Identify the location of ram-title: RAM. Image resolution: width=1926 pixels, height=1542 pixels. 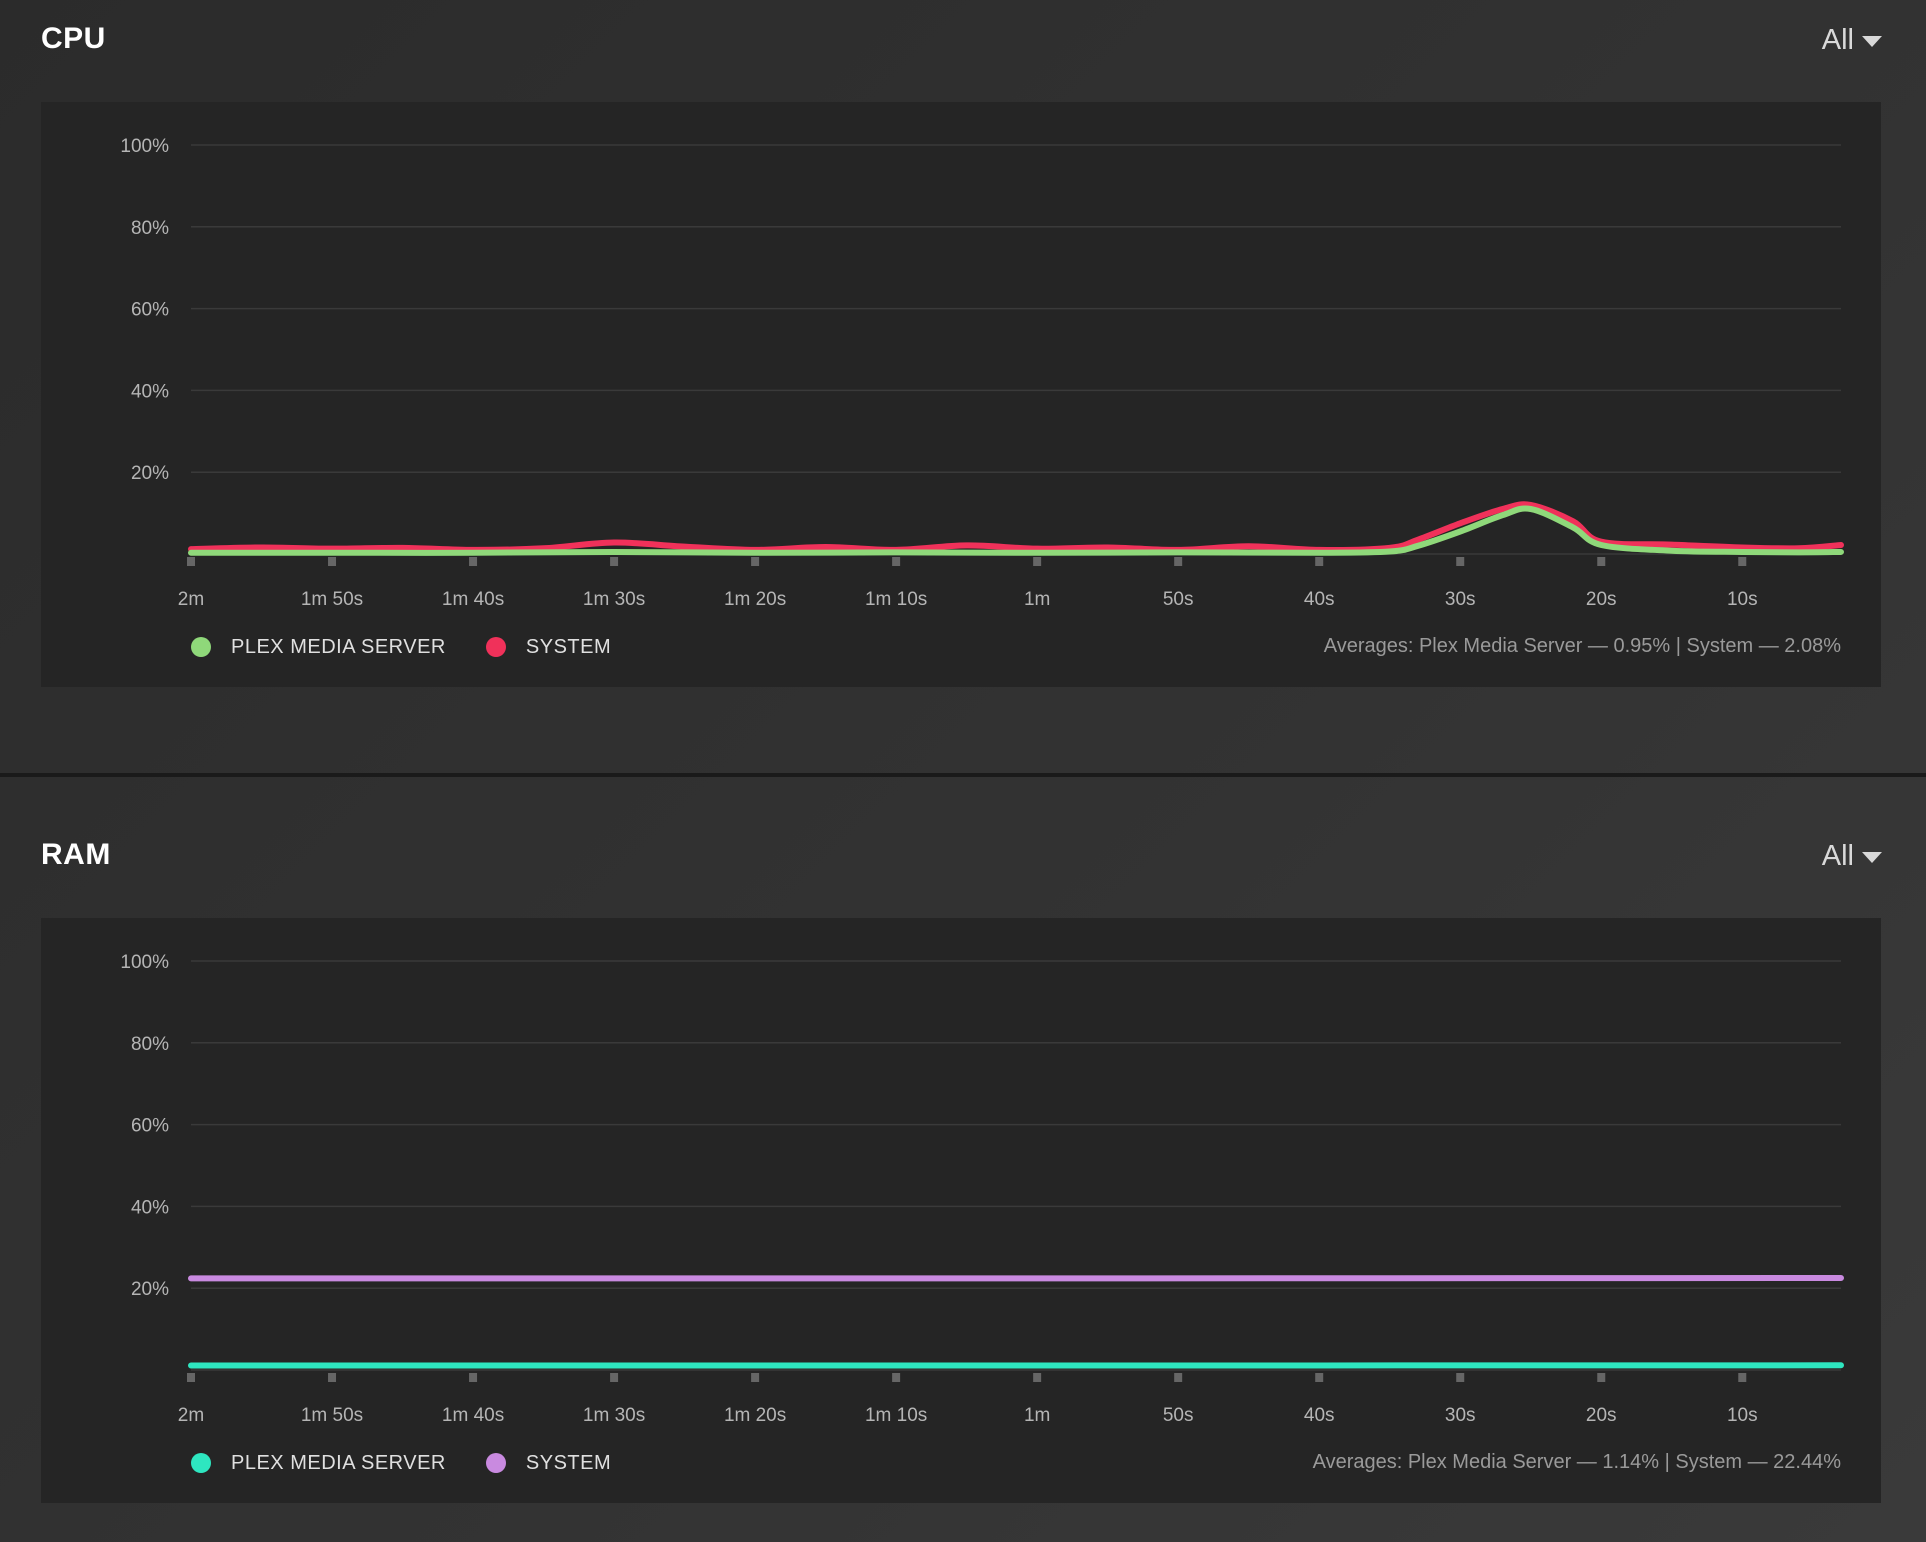
(76, 854).